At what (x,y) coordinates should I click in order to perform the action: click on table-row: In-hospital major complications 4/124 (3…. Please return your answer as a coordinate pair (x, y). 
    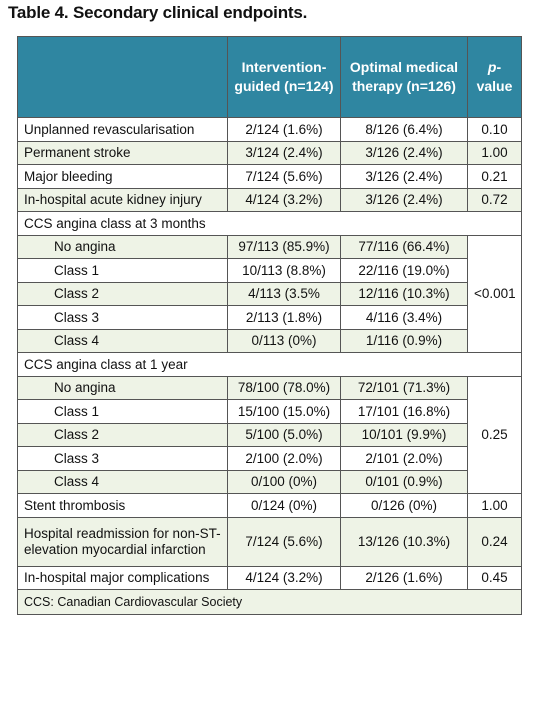
    Looking at the image, I should click on (269, 577).